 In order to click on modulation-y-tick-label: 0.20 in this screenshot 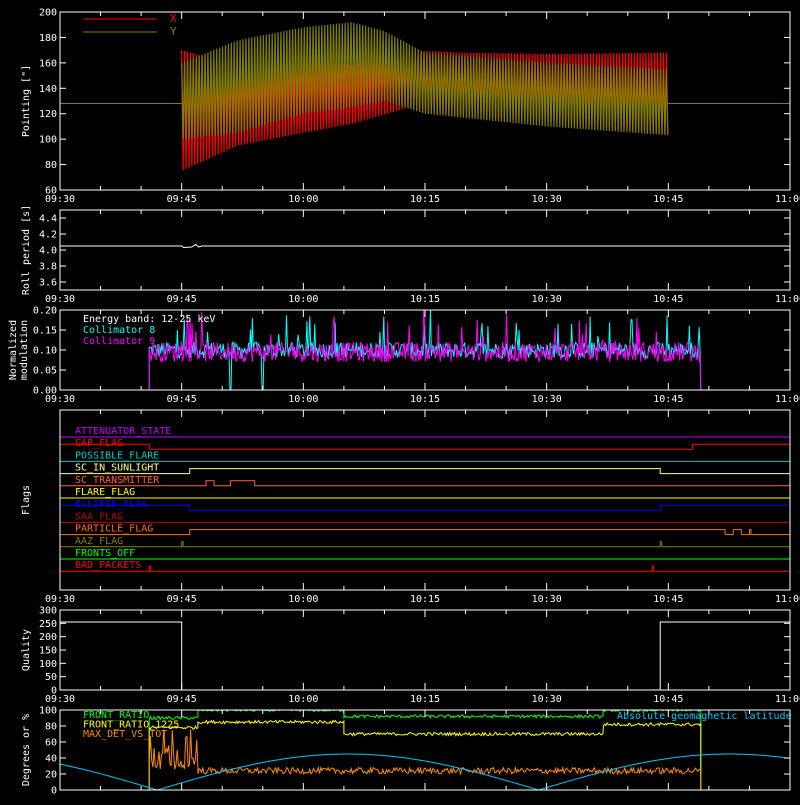, I will do `click(45, 311)`.